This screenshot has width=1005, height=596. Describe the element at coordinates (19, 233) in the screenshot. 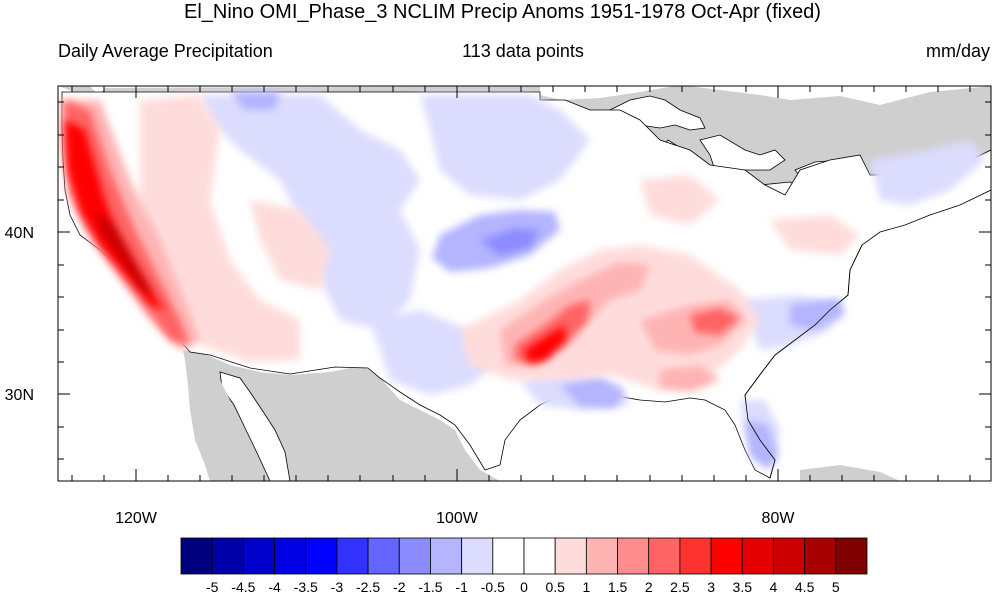

I see `lat-label-40n: 40N` at that location.